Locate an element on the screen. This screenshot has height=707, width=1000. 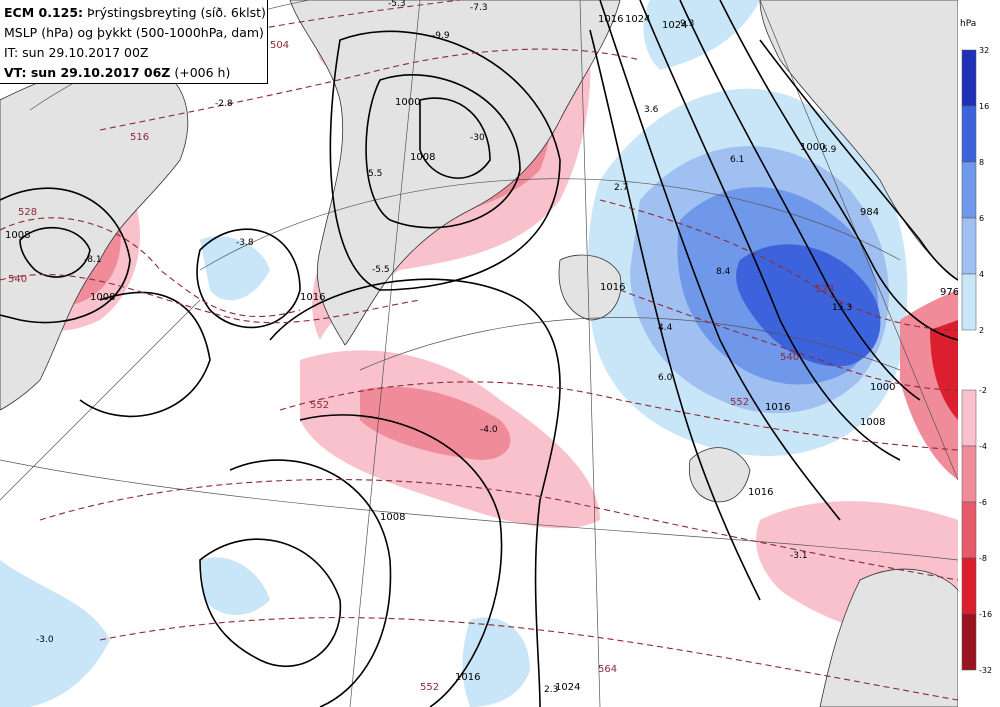
change-label: -7.3 is located at coordinates (479, 8).